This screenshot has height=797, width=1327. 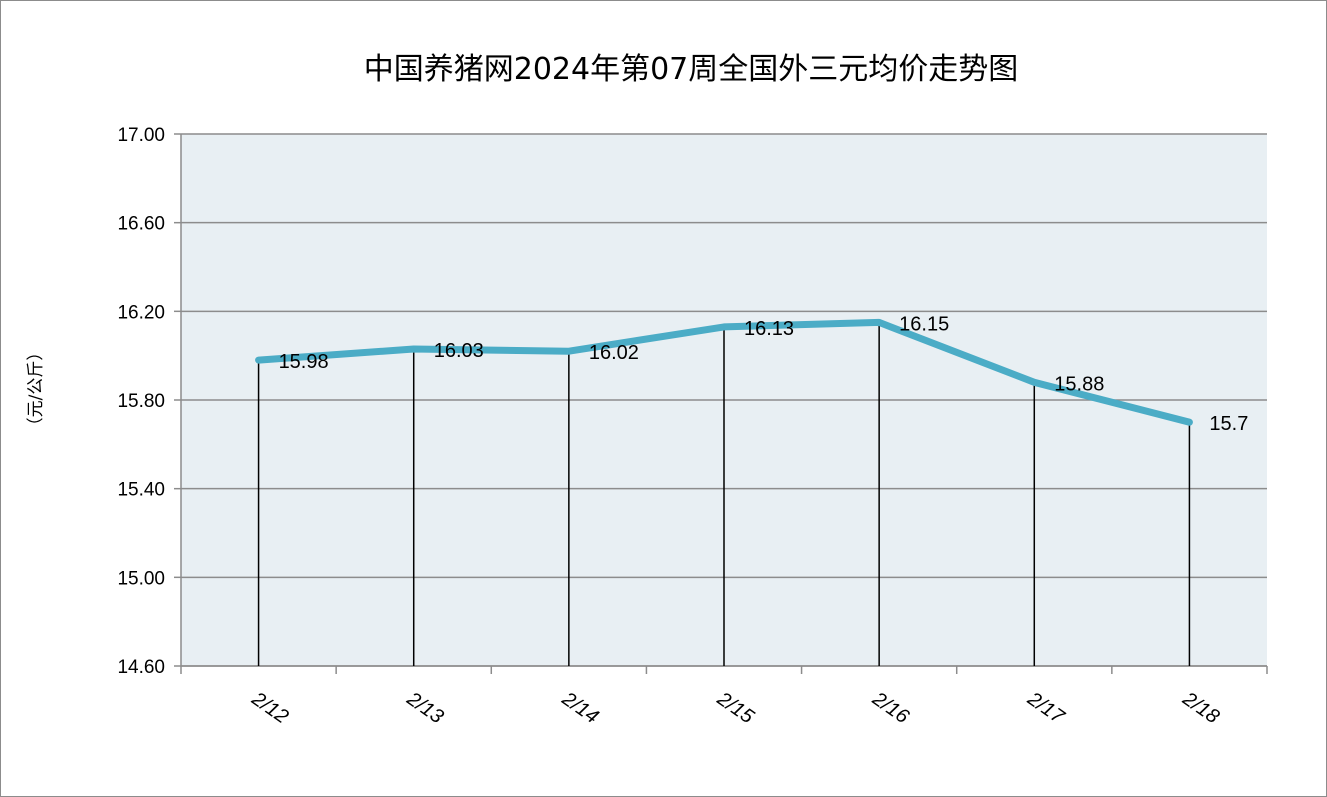 What do you see at coordinates (769, 329) in the screenshot?
I see `data-label: 16.13` at bounding box center [769, 329].